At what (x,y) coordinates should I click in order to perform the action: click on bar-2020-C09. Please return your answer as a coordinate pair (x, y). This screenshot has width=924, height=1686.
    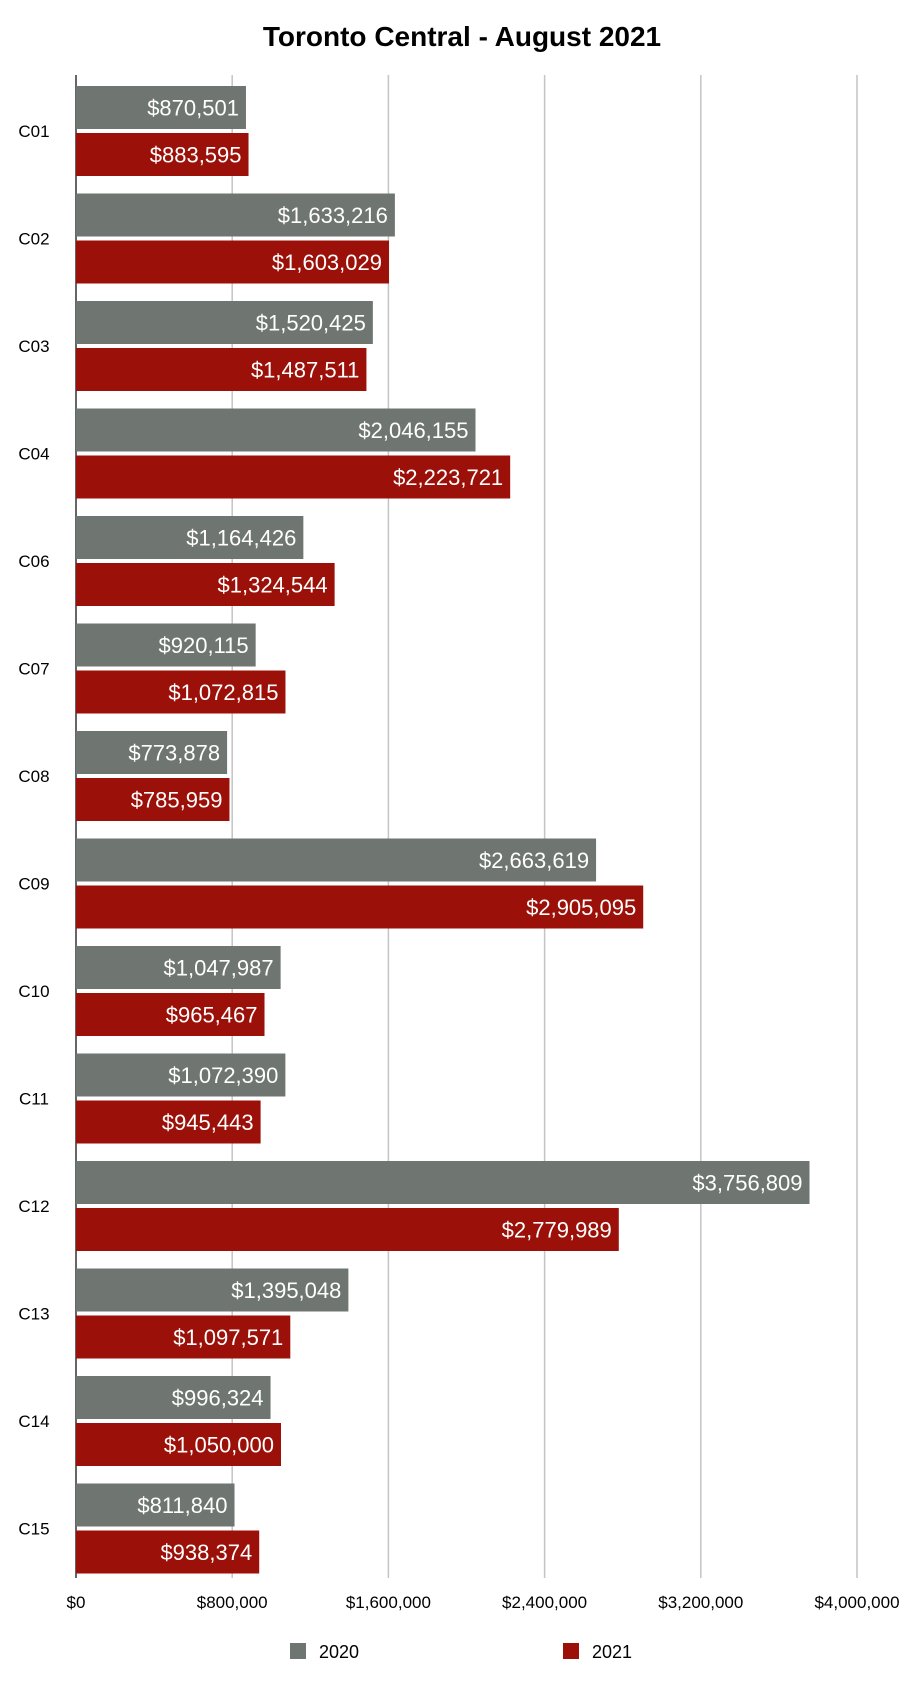
    Looking at the image, I should click on (336, 860).